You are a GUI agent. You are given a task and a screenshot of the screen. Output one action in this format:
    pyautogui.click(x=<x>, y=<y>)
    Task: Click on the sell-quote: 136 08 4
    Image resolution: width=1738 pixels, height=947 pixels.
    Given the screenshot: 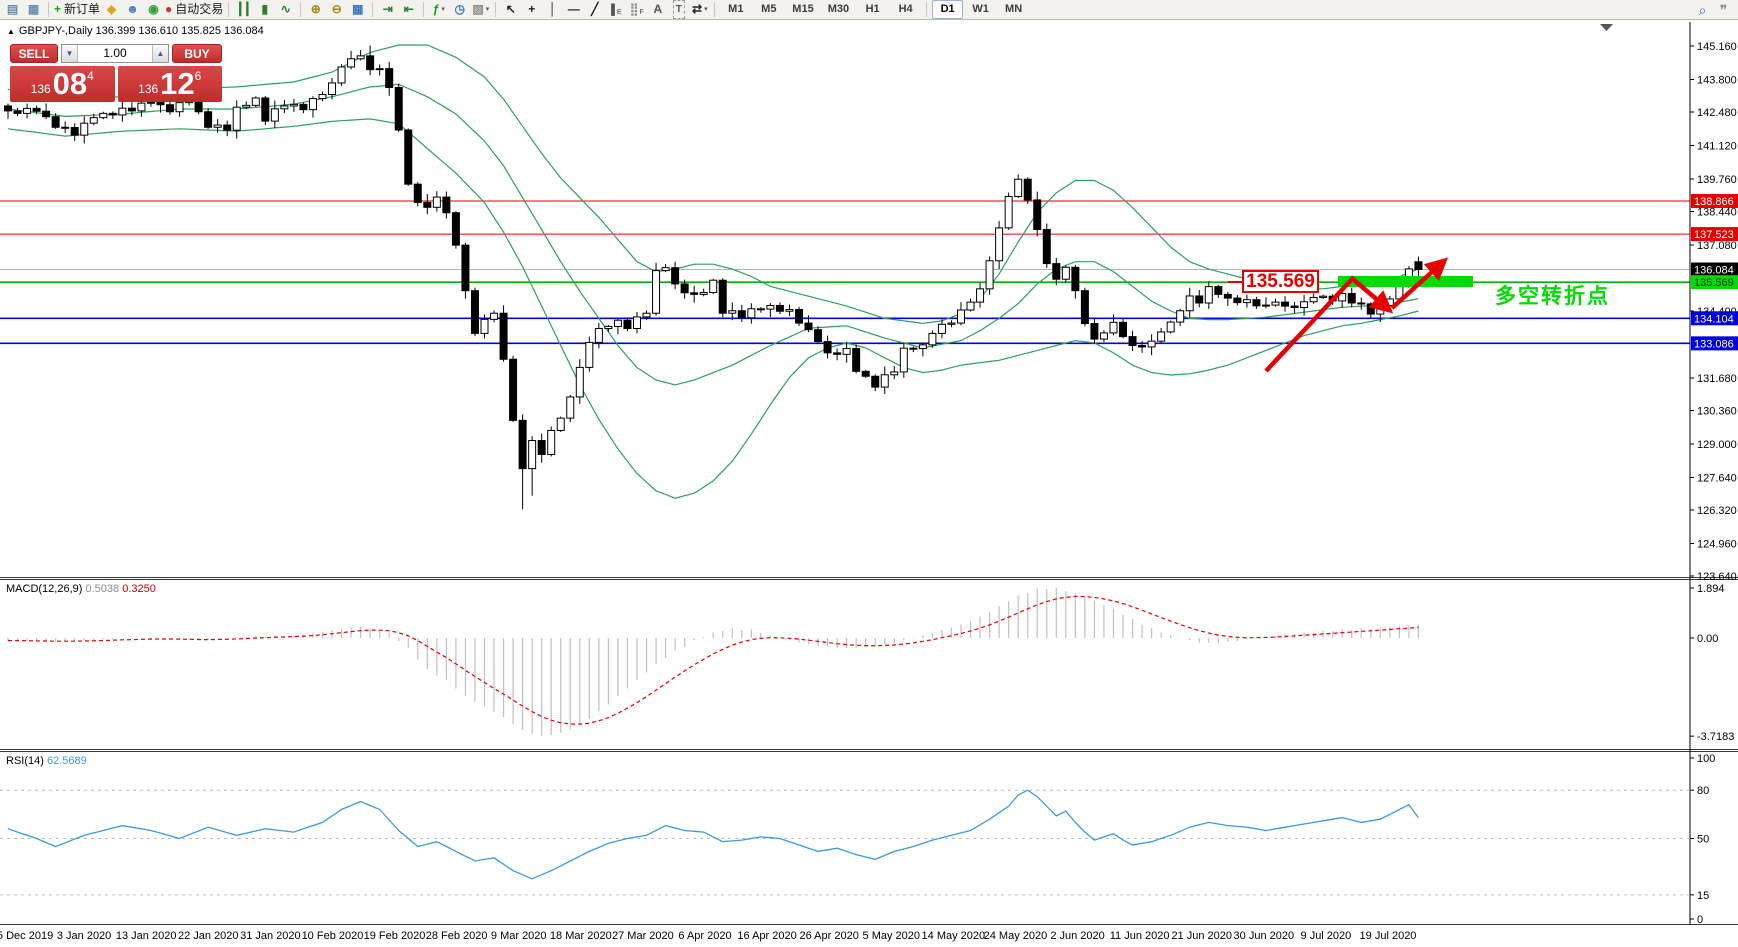 What is the action you would take?
    pyautogui.click(x=62, y=84)
    